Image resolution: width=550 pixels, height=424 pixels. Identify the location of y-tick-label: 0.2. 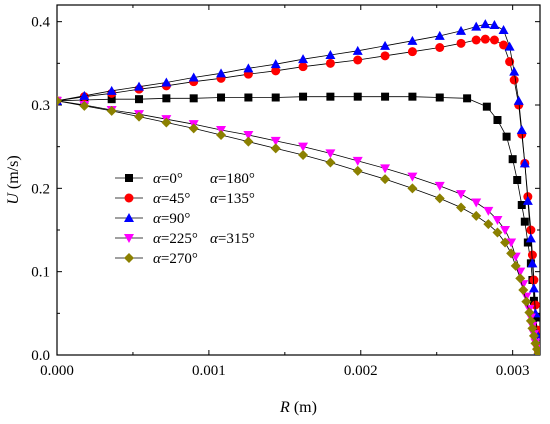
(40, 189).